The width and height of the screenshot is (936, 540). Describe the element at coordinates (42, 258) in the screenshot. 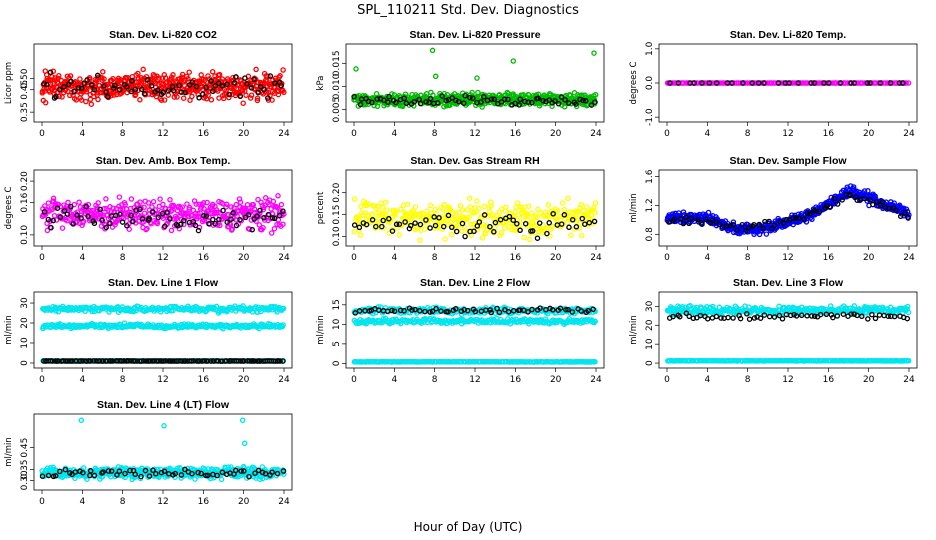

I see `x-tick-label: 0` at that location.